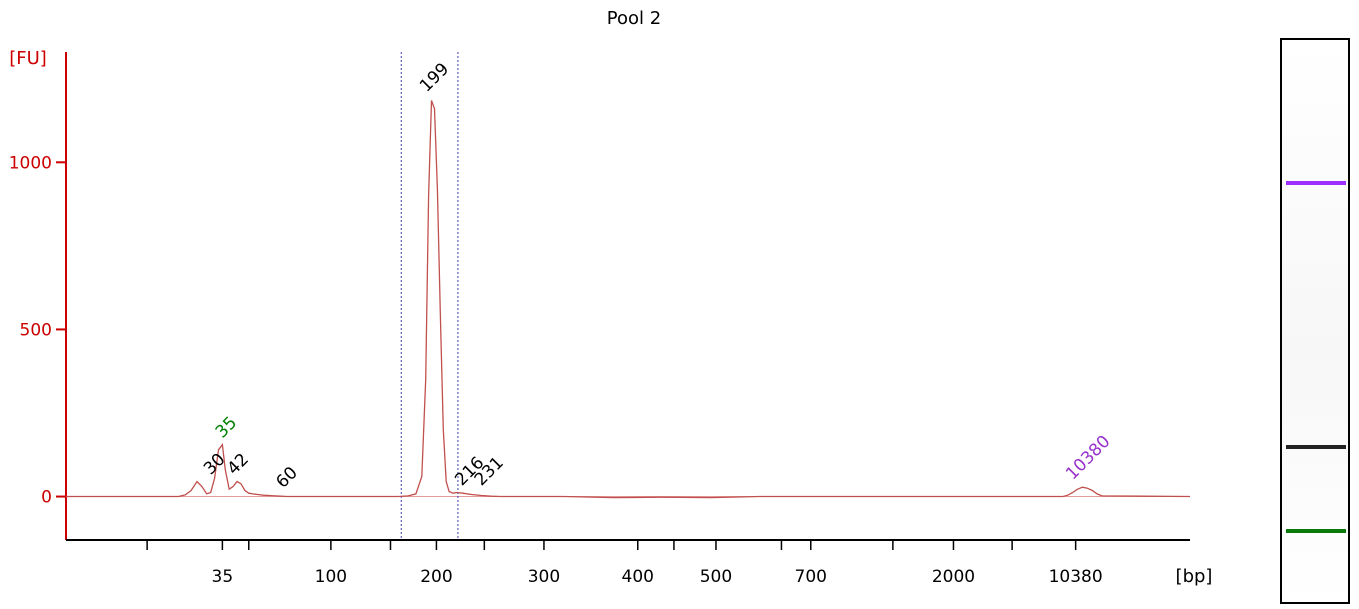 This screenshot has height=609, width=1359. Describe the element at coordinates (434, 77) in the screenshot. I see `peak-label: 199` at that location.